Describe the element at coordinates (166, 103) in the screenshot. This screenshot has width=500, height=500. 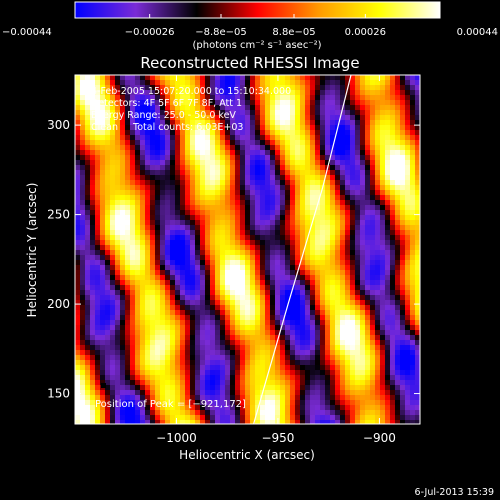
I see `annotation-detectors: Detectors: 4F 5F 6F 7F 8F, Att 1` at that location.